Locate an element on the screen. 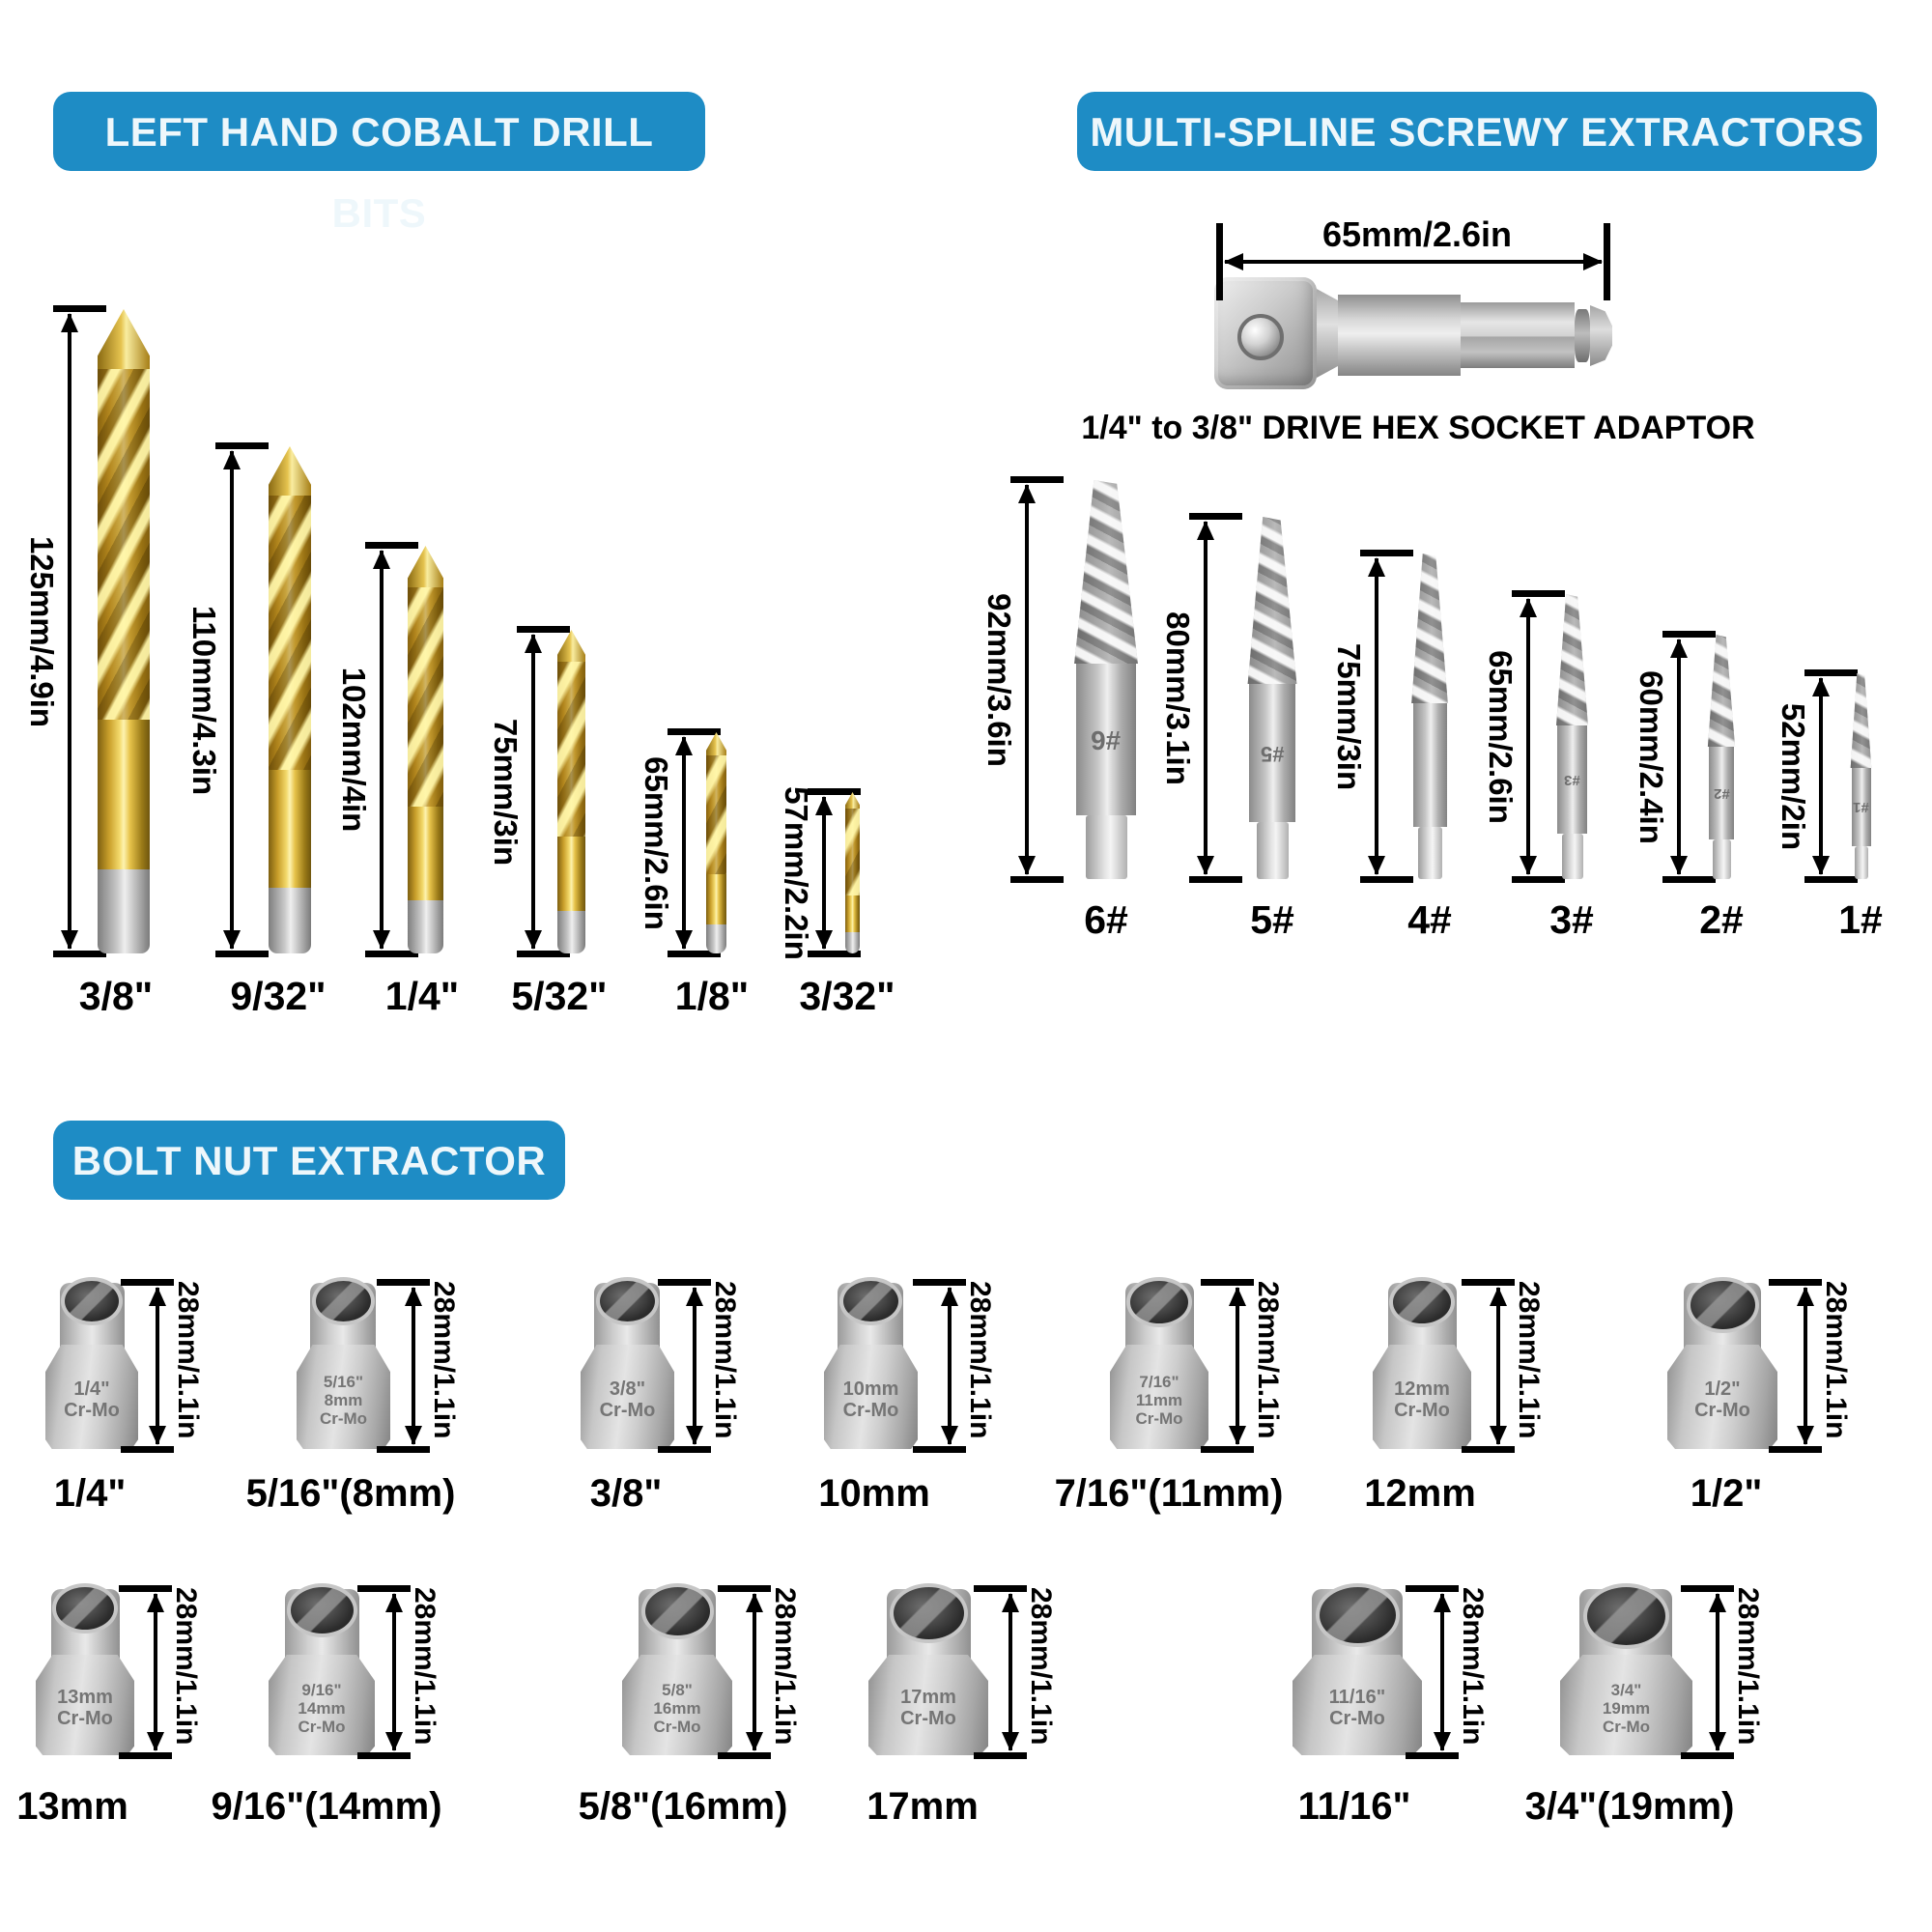 Image resolution: width=1932 pixels, height=1932 pixels. socket-size-label: 1/4" is located at coordinates (90, 1493).